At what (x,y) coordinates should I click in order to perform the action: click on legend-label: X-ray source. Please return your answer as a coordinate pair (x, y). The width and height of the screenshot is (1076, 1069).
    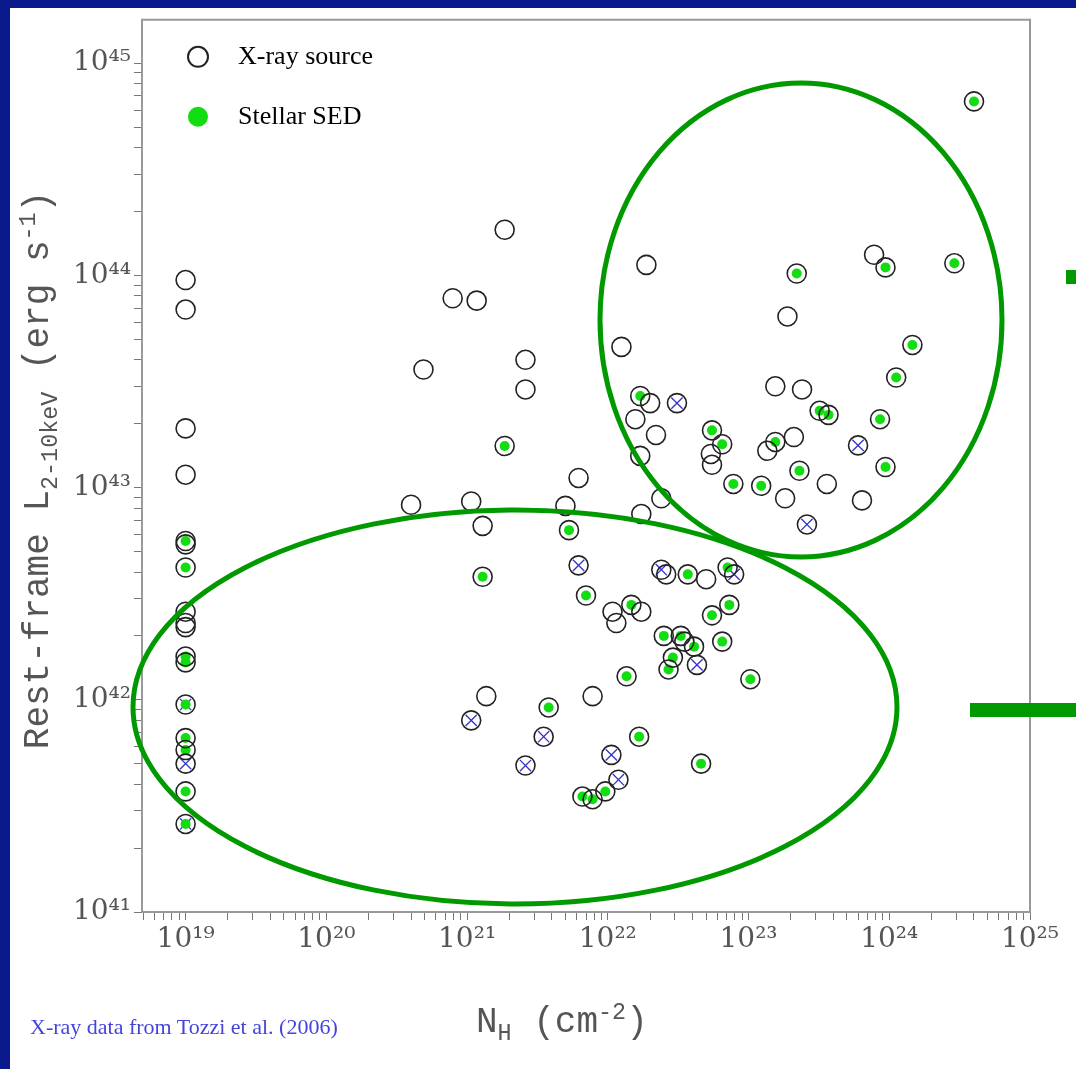
    Looking at the image, I should click on (305, 55).